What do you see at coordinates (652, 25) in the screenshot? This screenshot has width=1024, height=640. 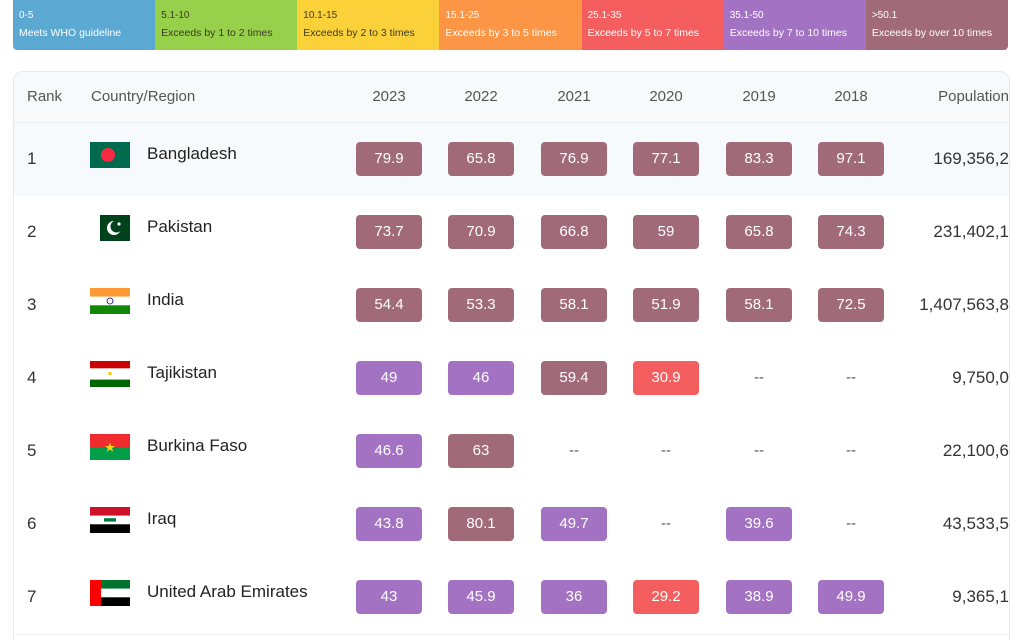 I see `legend-item: 25.1-35 Exceeds by 5 to 7 times` at bounding box center [652, 25].